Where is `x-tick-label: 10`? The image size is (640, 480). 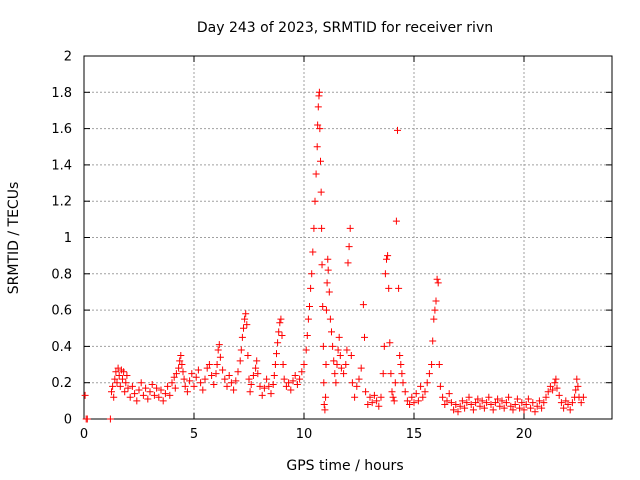 x-tick-label: 10 is located at coordinates (304, 434).